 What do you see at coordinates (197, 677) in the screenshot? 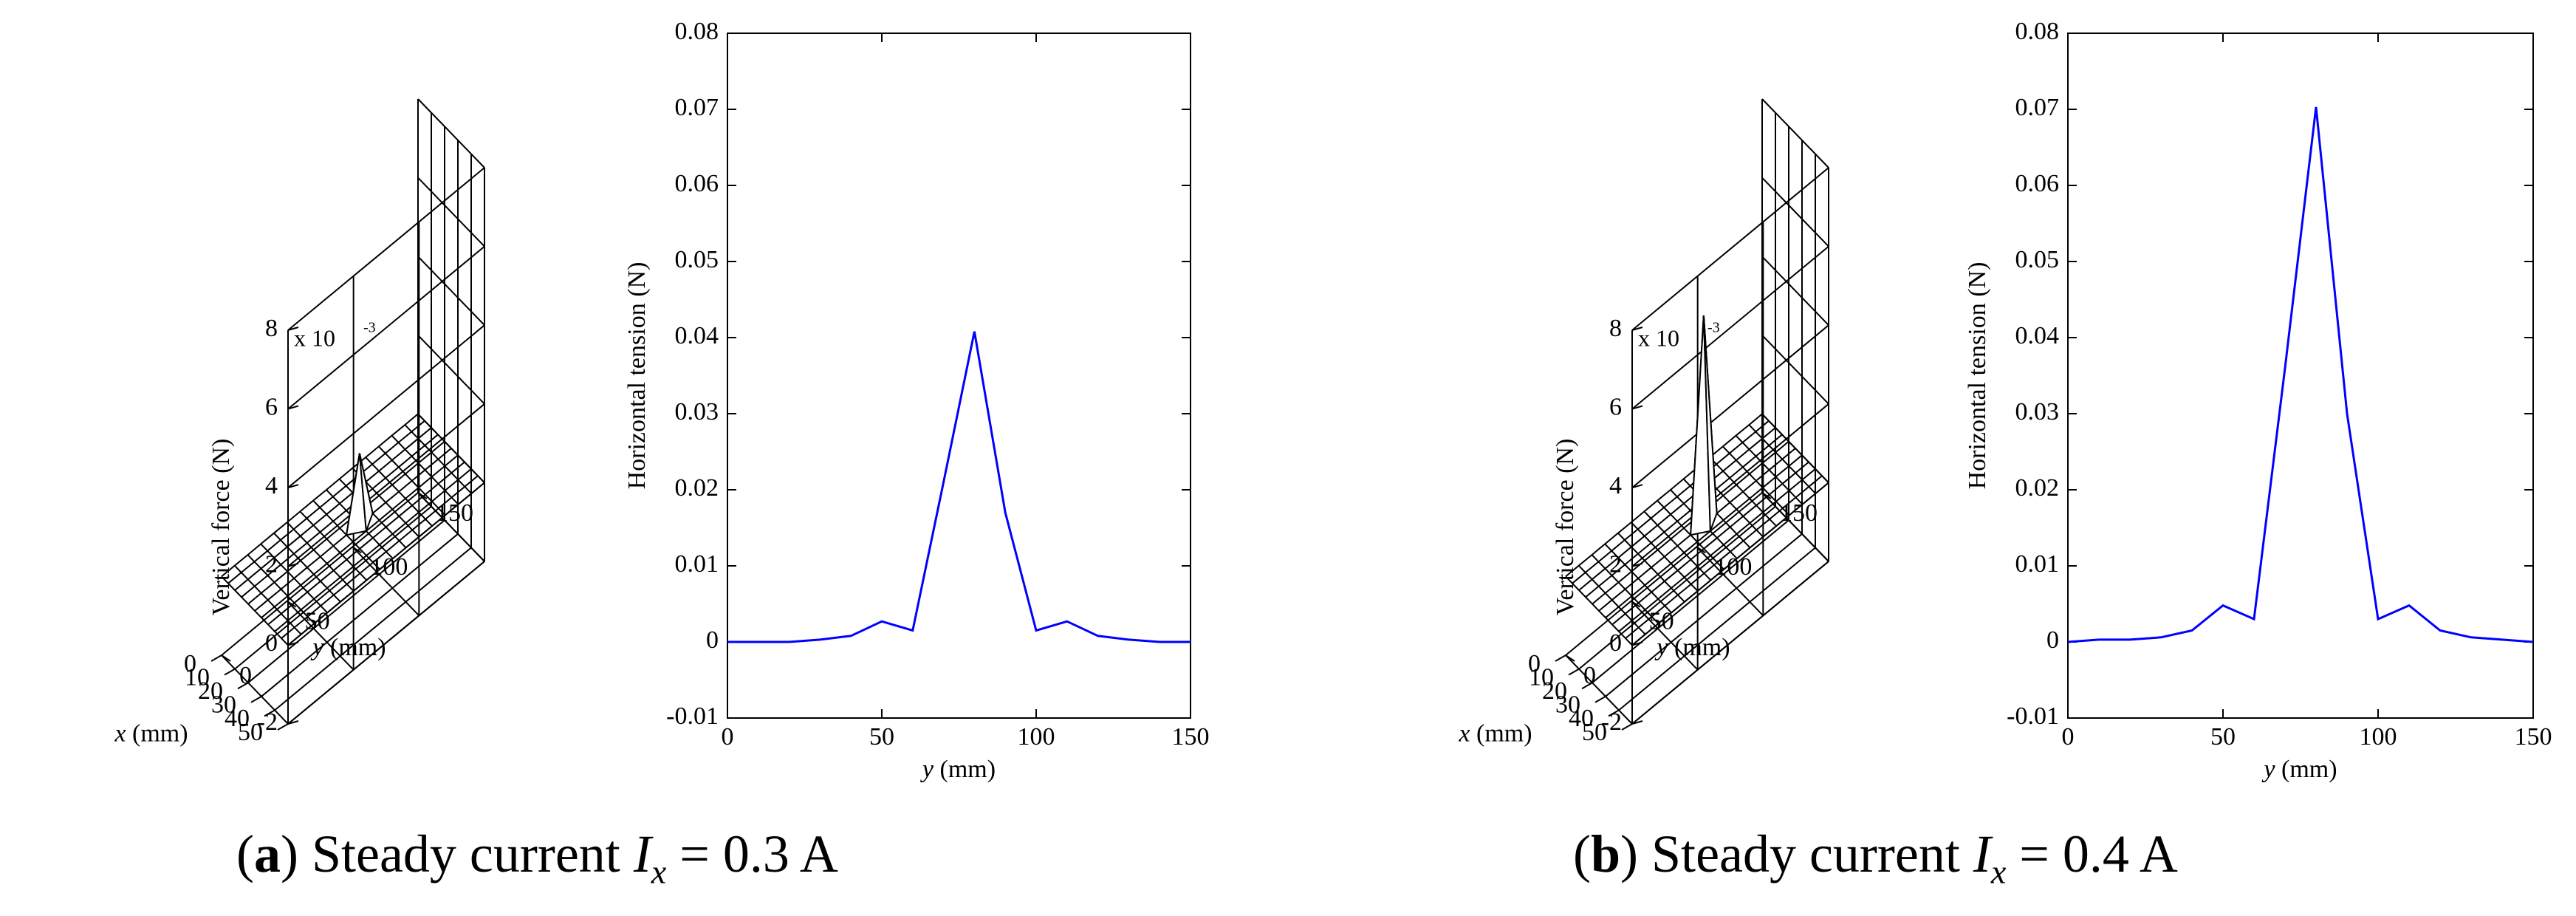
I see `x-tick-label: 10` at bounding box center [197, 677].